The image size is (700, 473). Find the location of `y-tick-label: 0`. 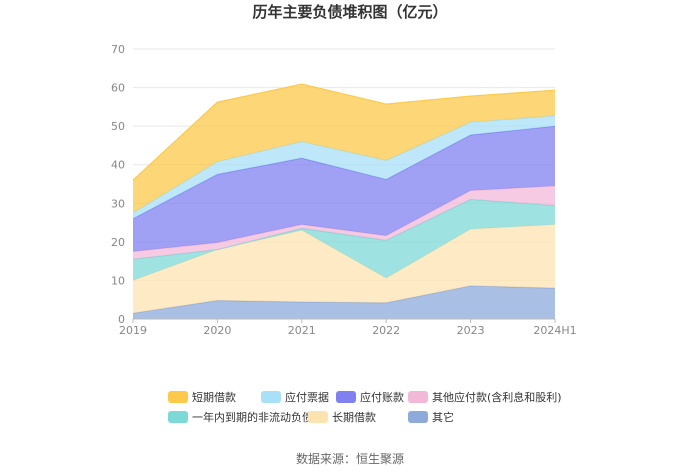

y-tick-label: 0 is located at coordinates (121, 319).